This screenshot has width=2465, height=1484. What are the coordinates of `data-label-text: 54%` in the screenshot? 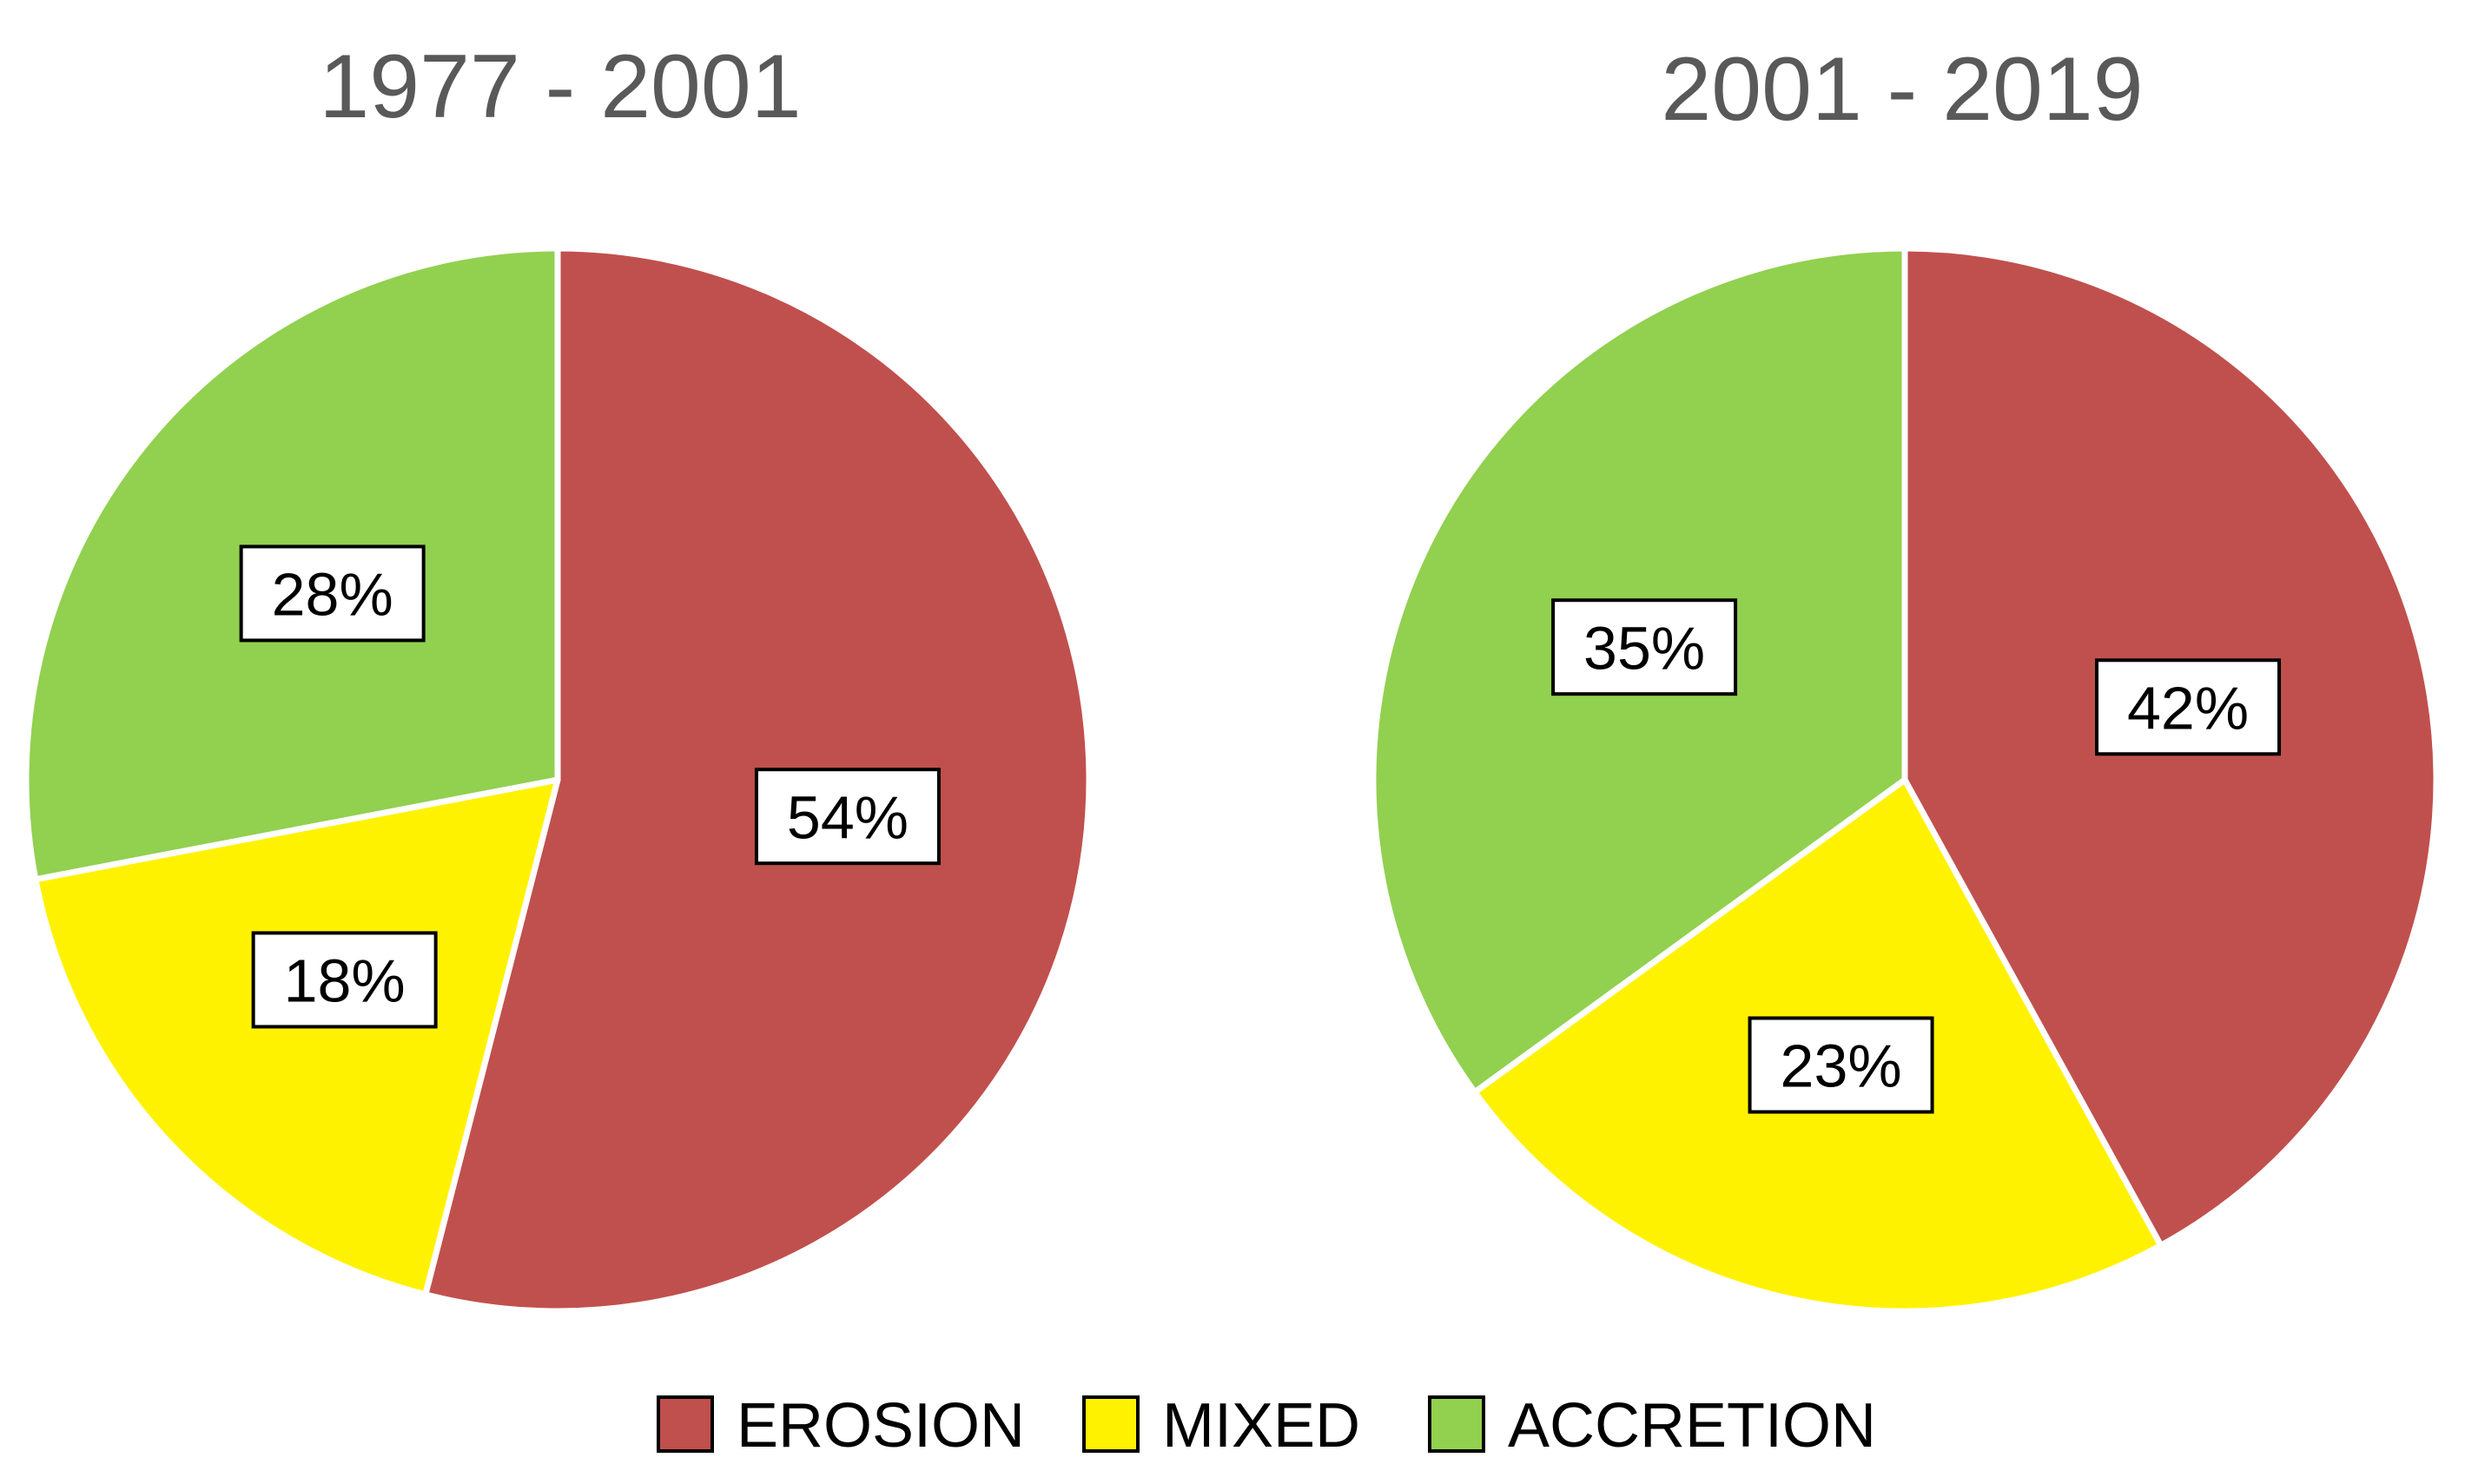 It's located at (848, 817).